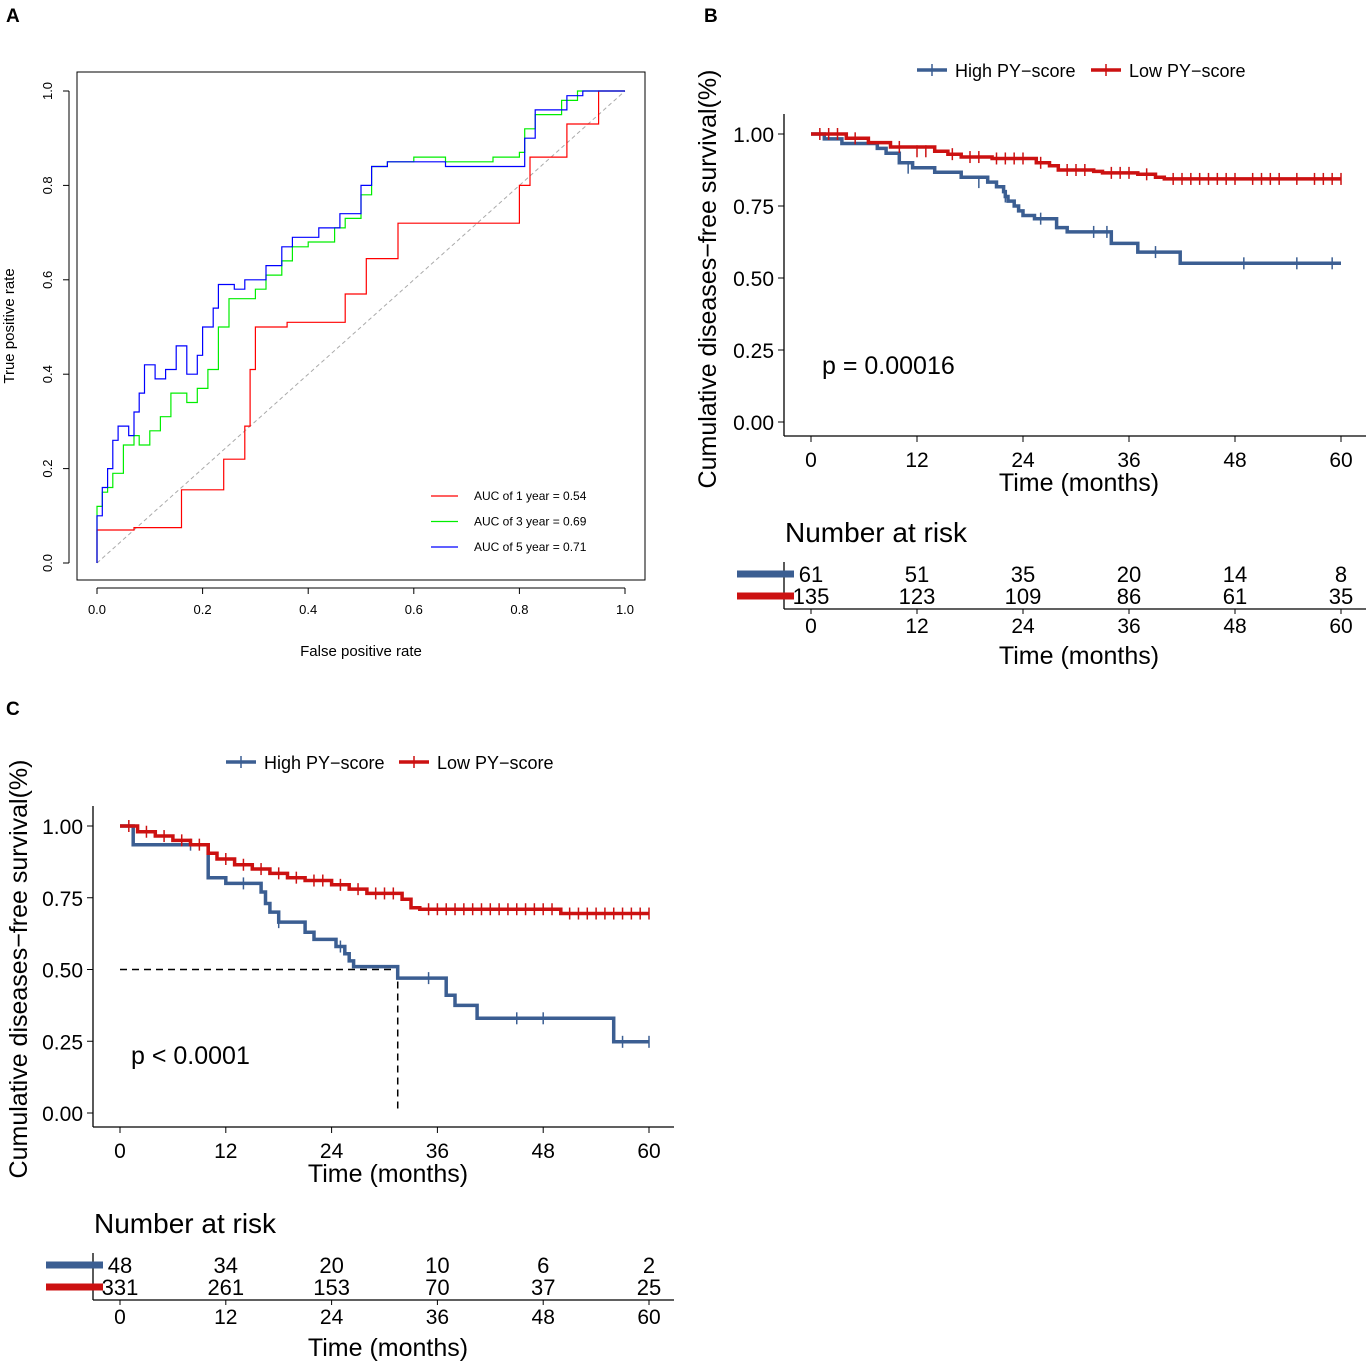 This screenshot has width=1369, height=1364. Describe the element at coordinates (47, 374) in the screenshot. I see `roc-y-tick-label: 0.4` at that location.